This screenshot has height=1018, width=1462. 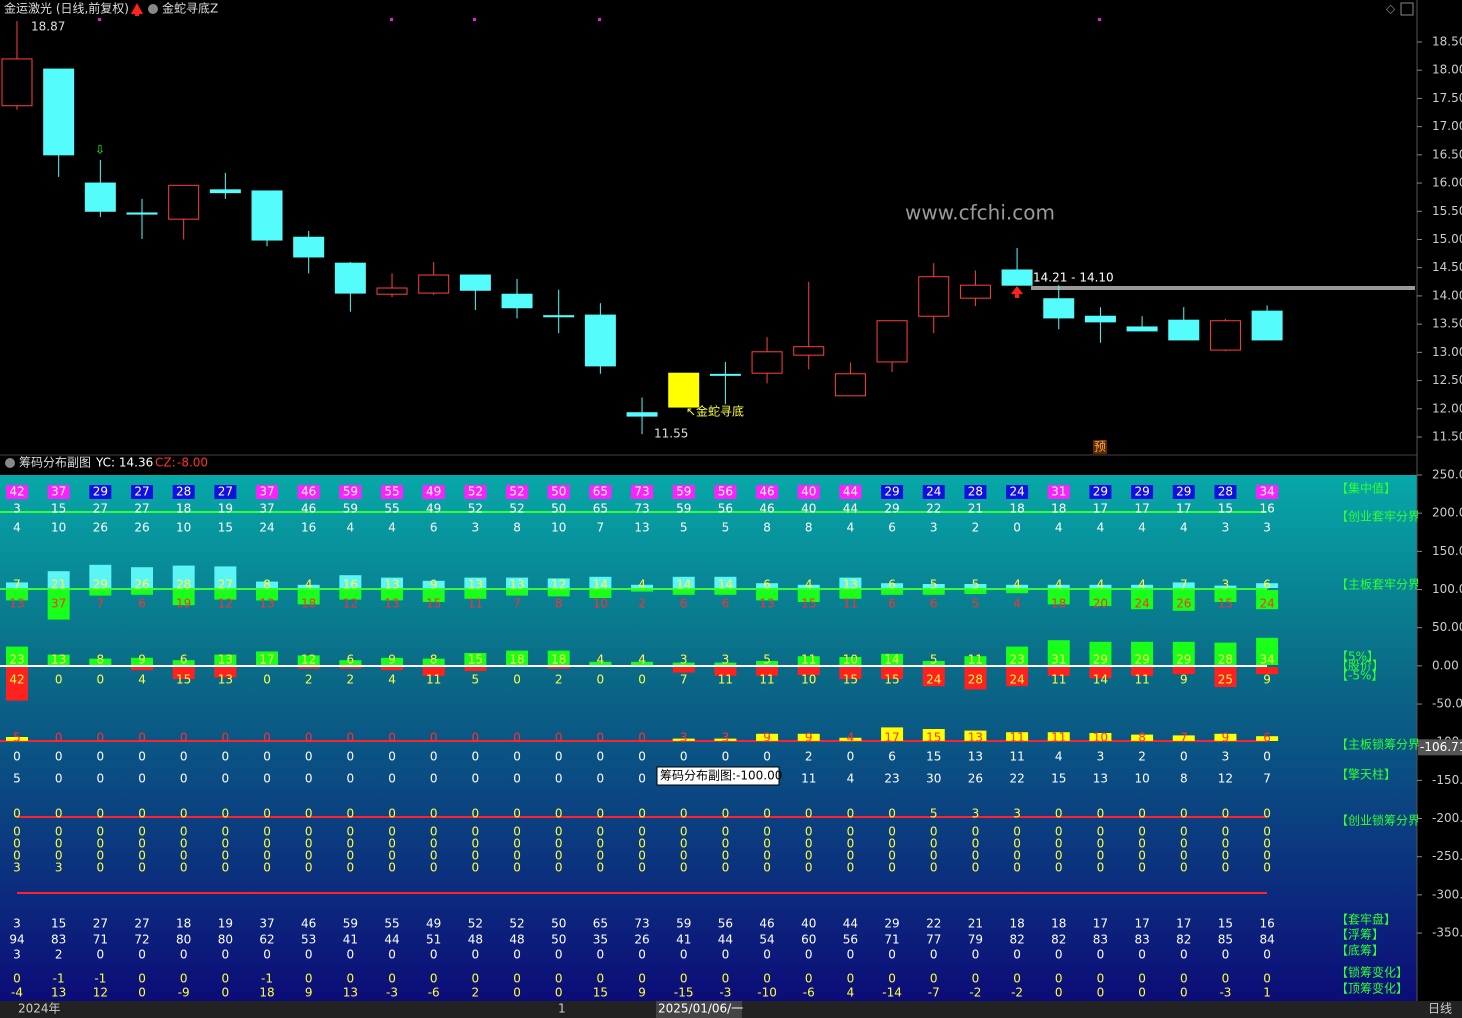 I want to click on forecast-mark: 预, so click(x=1100, y=447).